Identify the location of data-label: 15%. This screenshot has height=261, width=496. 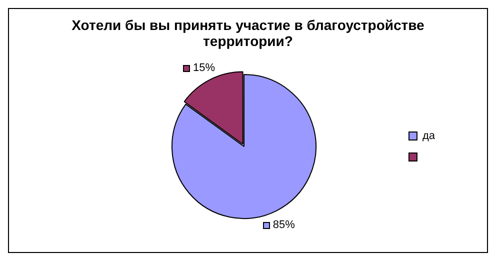
(204, 68).